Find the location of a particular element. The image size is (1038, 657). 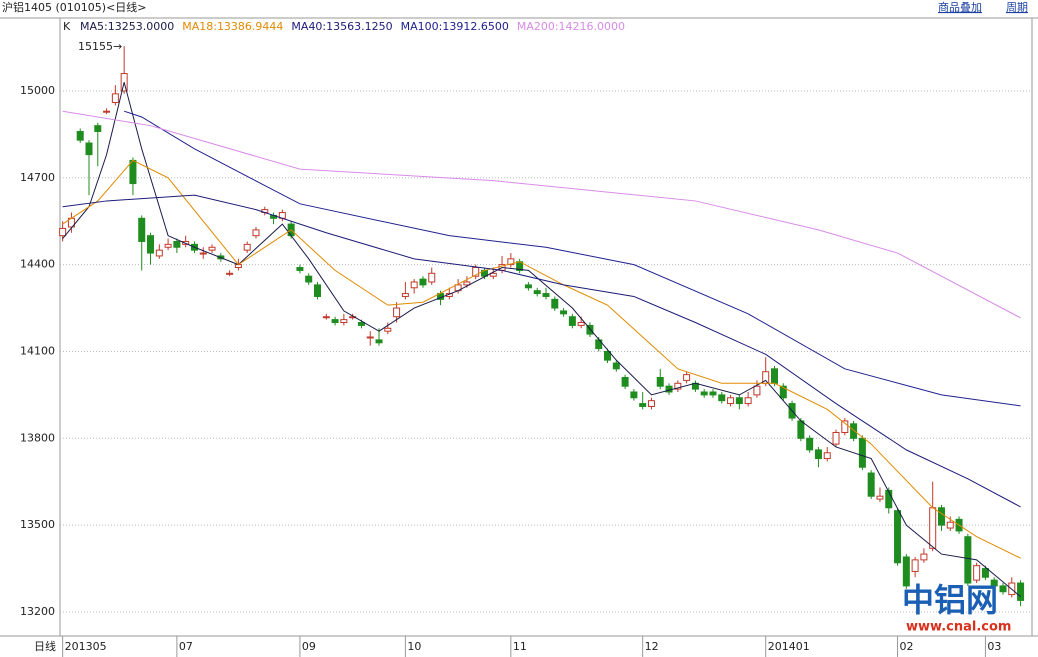

y-tick-label: 13800 is located at coordinates (37, 437).